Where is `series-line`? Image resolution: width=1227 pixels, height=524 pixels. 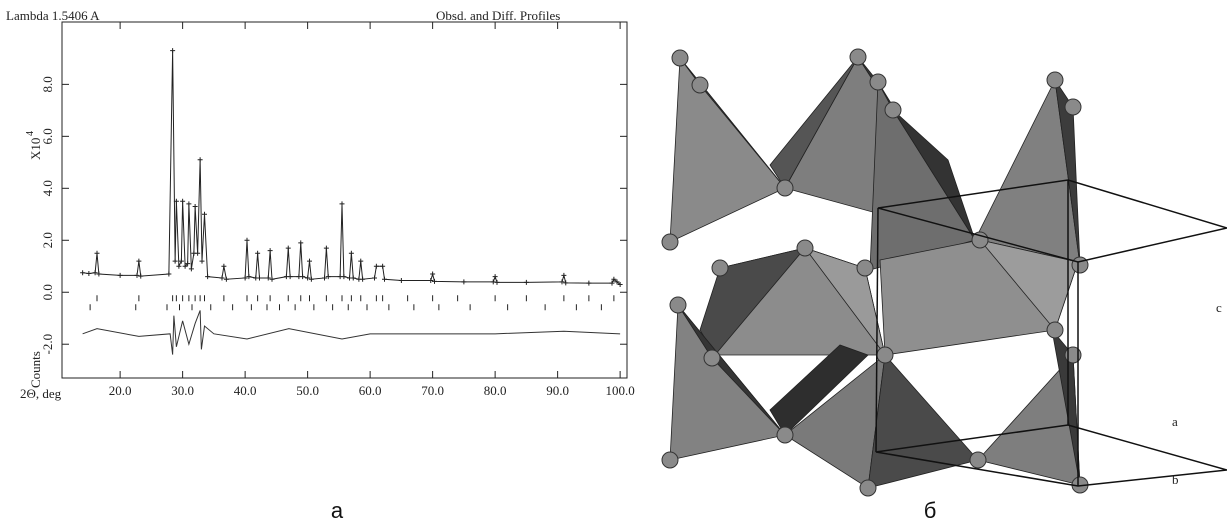 series-line is located at coordinates (351, 332).